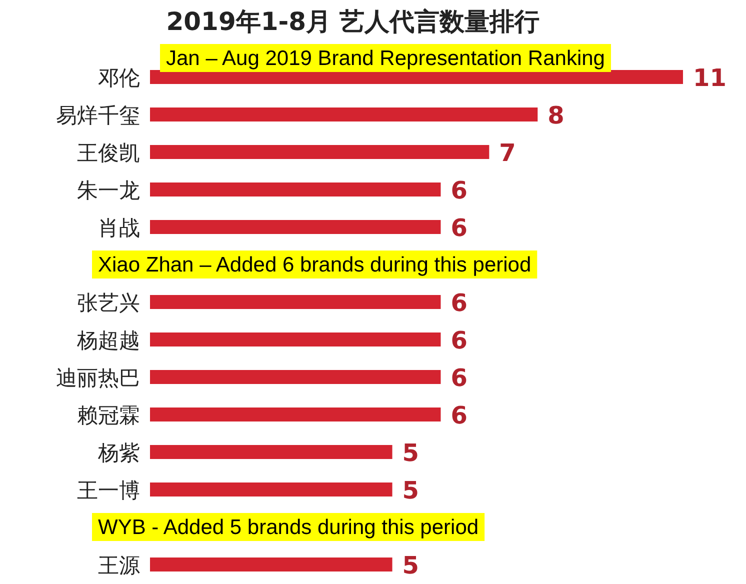 This screenshot has width=746, height=584. I want to click on data-label: 8, so click(556, 116).